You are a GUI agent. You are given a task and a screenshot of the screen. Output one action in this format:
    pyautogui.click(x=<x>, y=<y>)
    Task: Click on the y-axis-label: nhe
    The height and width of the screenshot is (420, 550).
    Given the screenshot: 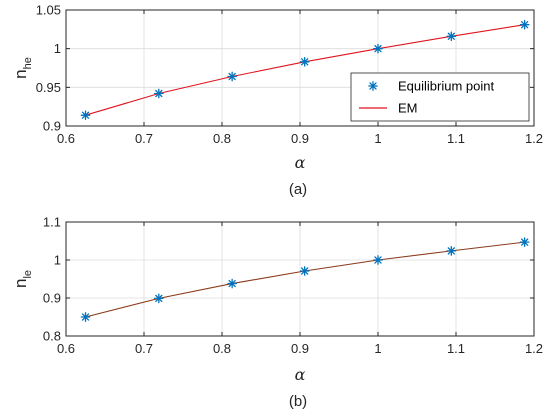 What is the action you would take?
    pyautogui.click(x=22, y=68)
    